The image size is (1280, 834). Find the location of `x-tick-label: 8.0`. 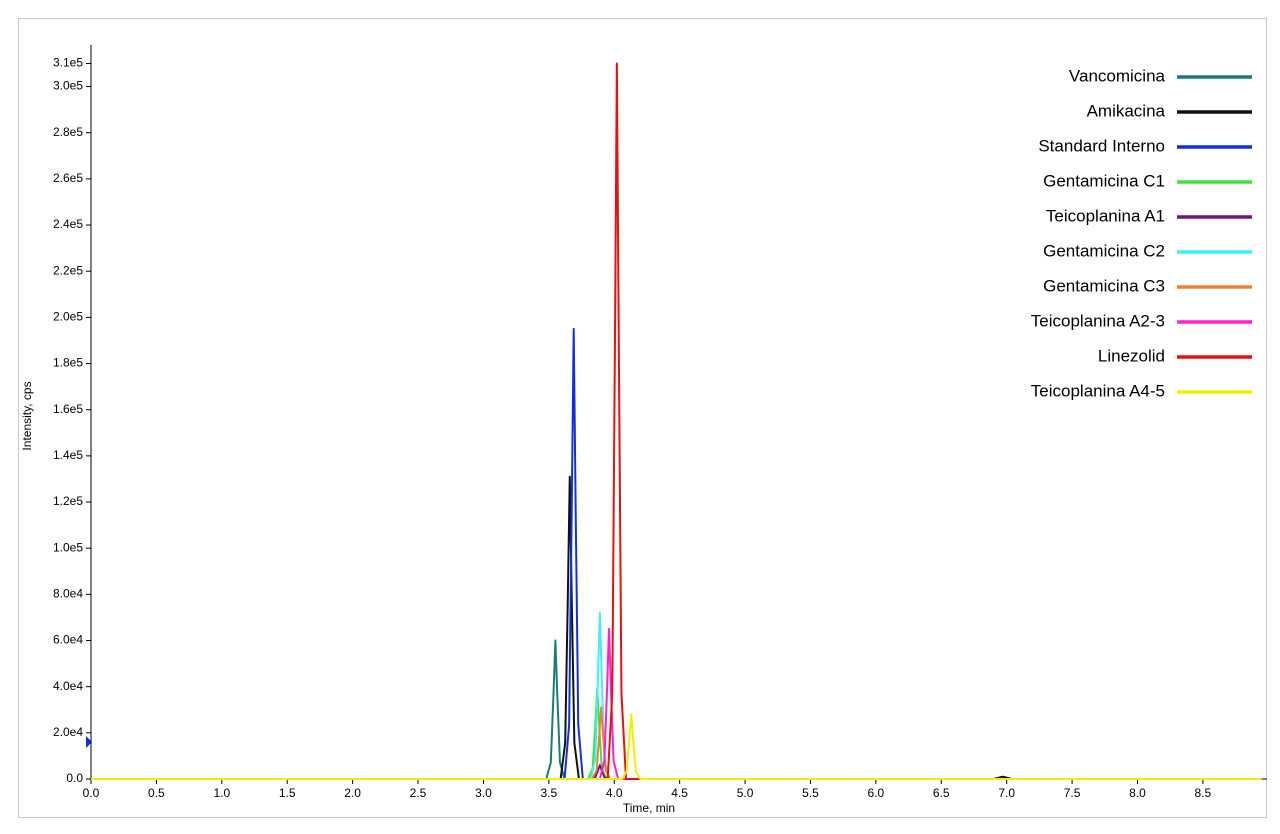

x-tick-label: 8.0 is located at coordinates (1137, 793).